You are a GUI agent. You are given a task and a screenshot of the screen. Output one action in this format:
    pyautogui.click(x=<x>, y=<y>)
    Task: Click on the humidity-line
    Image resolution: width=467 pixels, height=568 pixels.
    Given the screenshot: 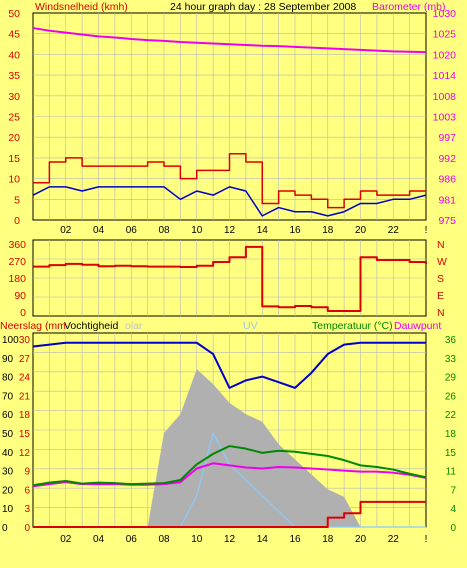 What is the action you would take?
    pyautogui.click(x=229, y=365)
    